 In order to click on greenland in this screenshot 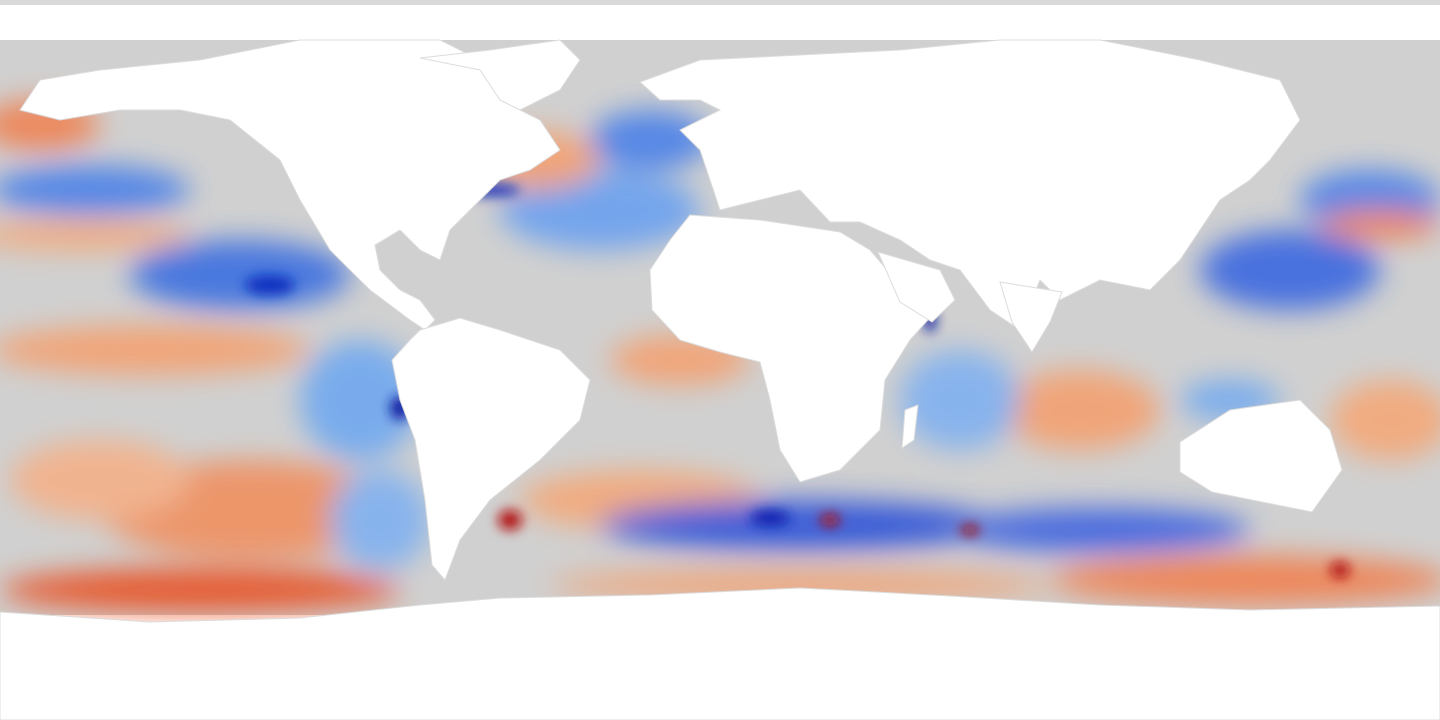, I will do `click(500, 75)`.